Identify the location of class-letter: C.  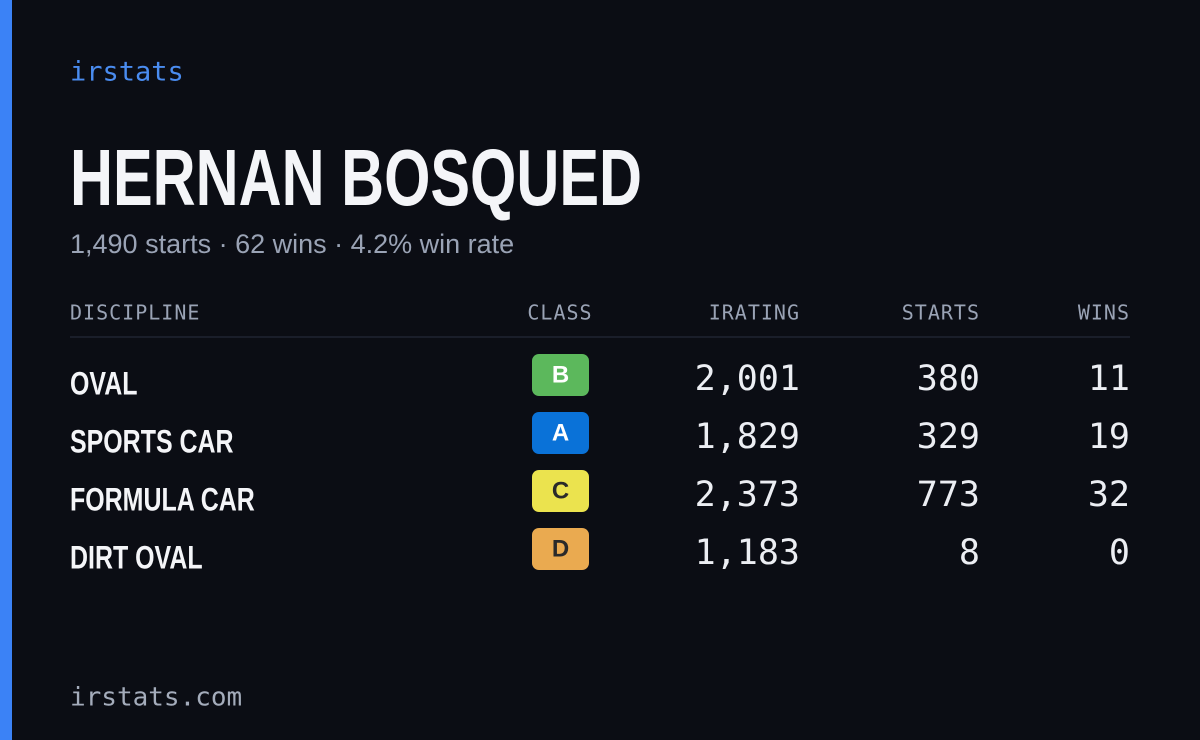
(560, 490).